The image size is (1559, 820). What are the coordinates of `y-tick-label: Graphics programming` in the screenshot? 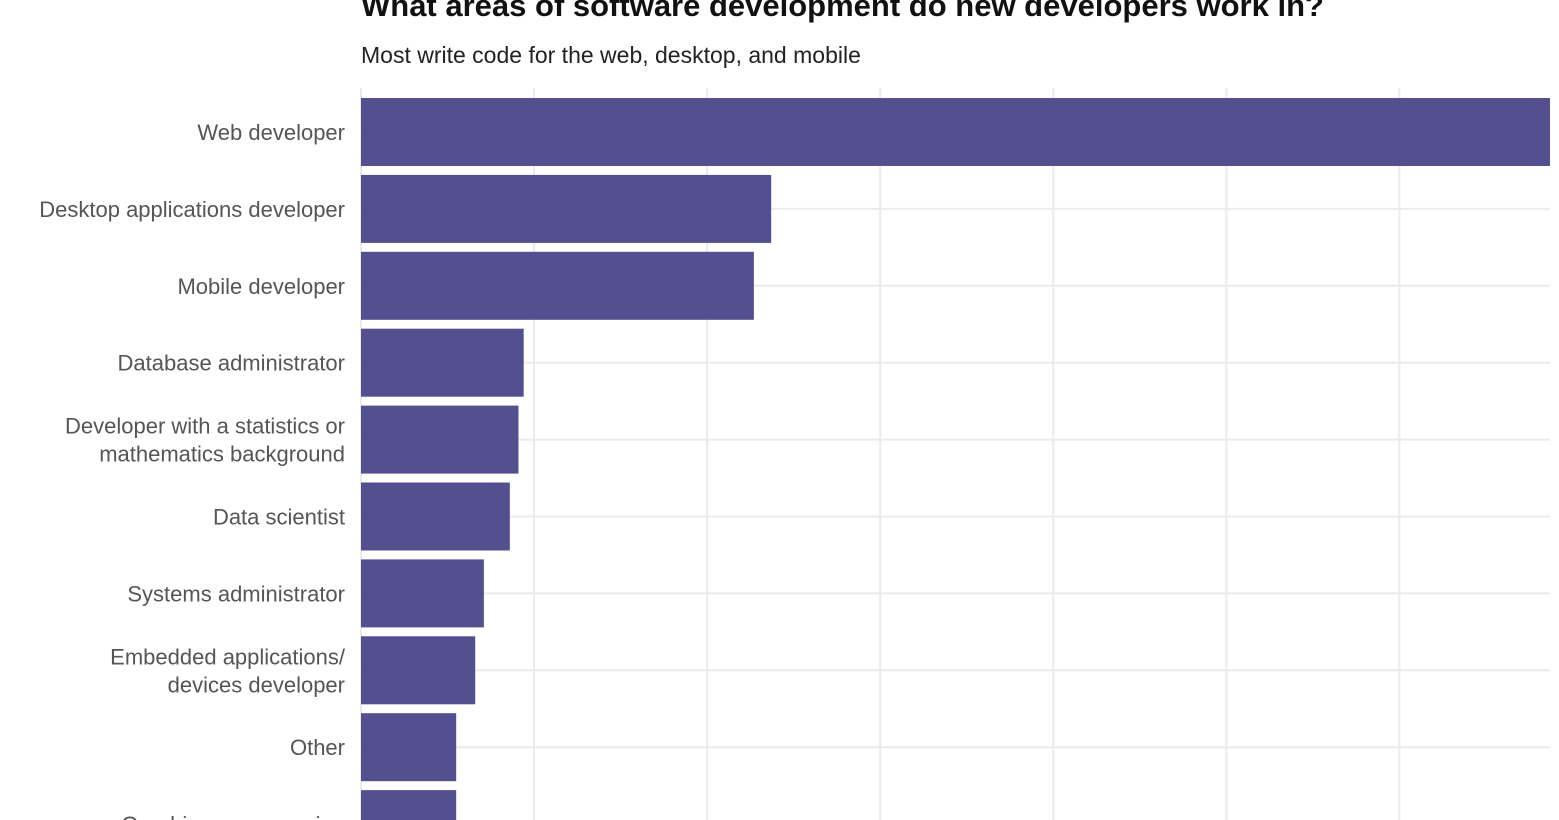 It's located at (233, 816).